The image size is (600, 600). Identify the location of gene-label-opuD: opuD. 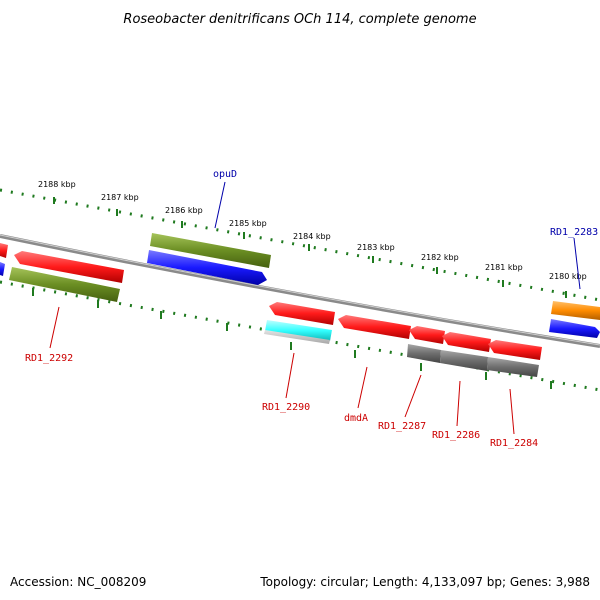
(225, 174).